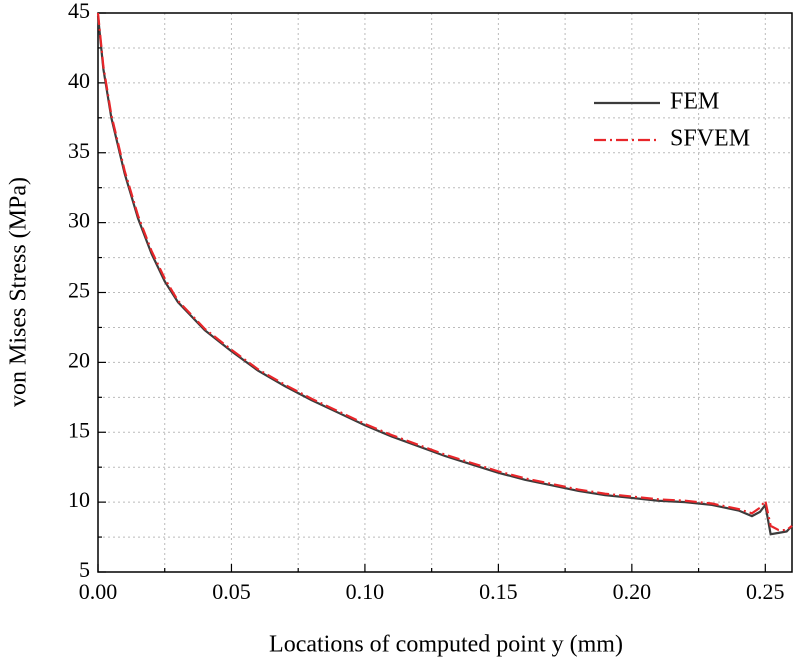 This screenshot has height=666, width=797. Describe the element at coordinates (79, 11) in the screenshot. I see `y-tick-label: 45` at that location.